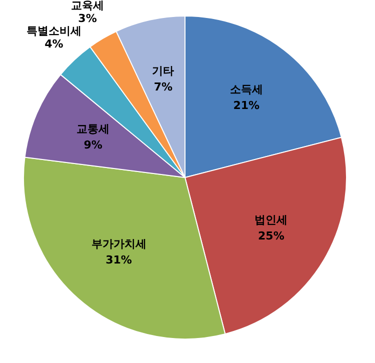 The height and width of the screenshot is (363, 375). I want to click on slice-label: 특별소비세, so click(54, 31).